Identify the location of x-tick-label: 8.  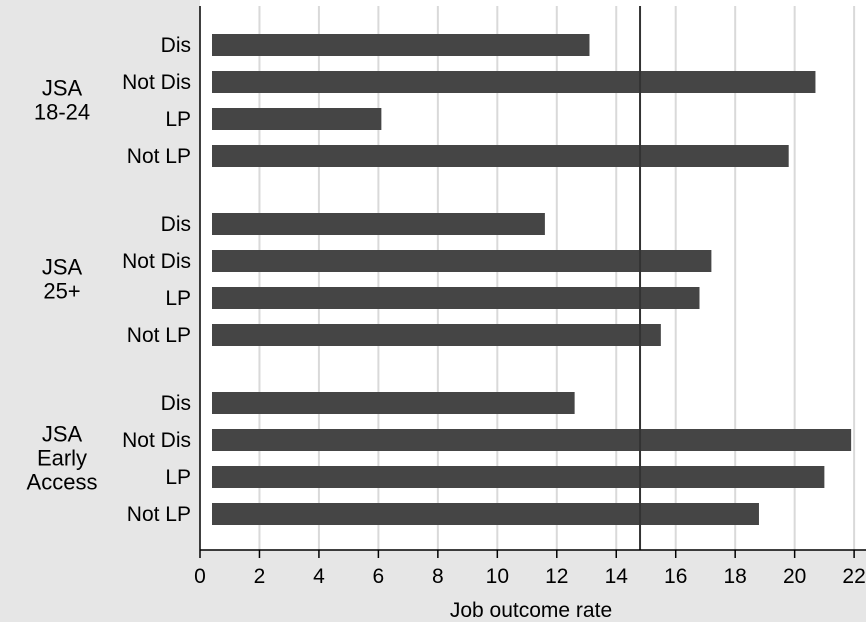
(438, 576).